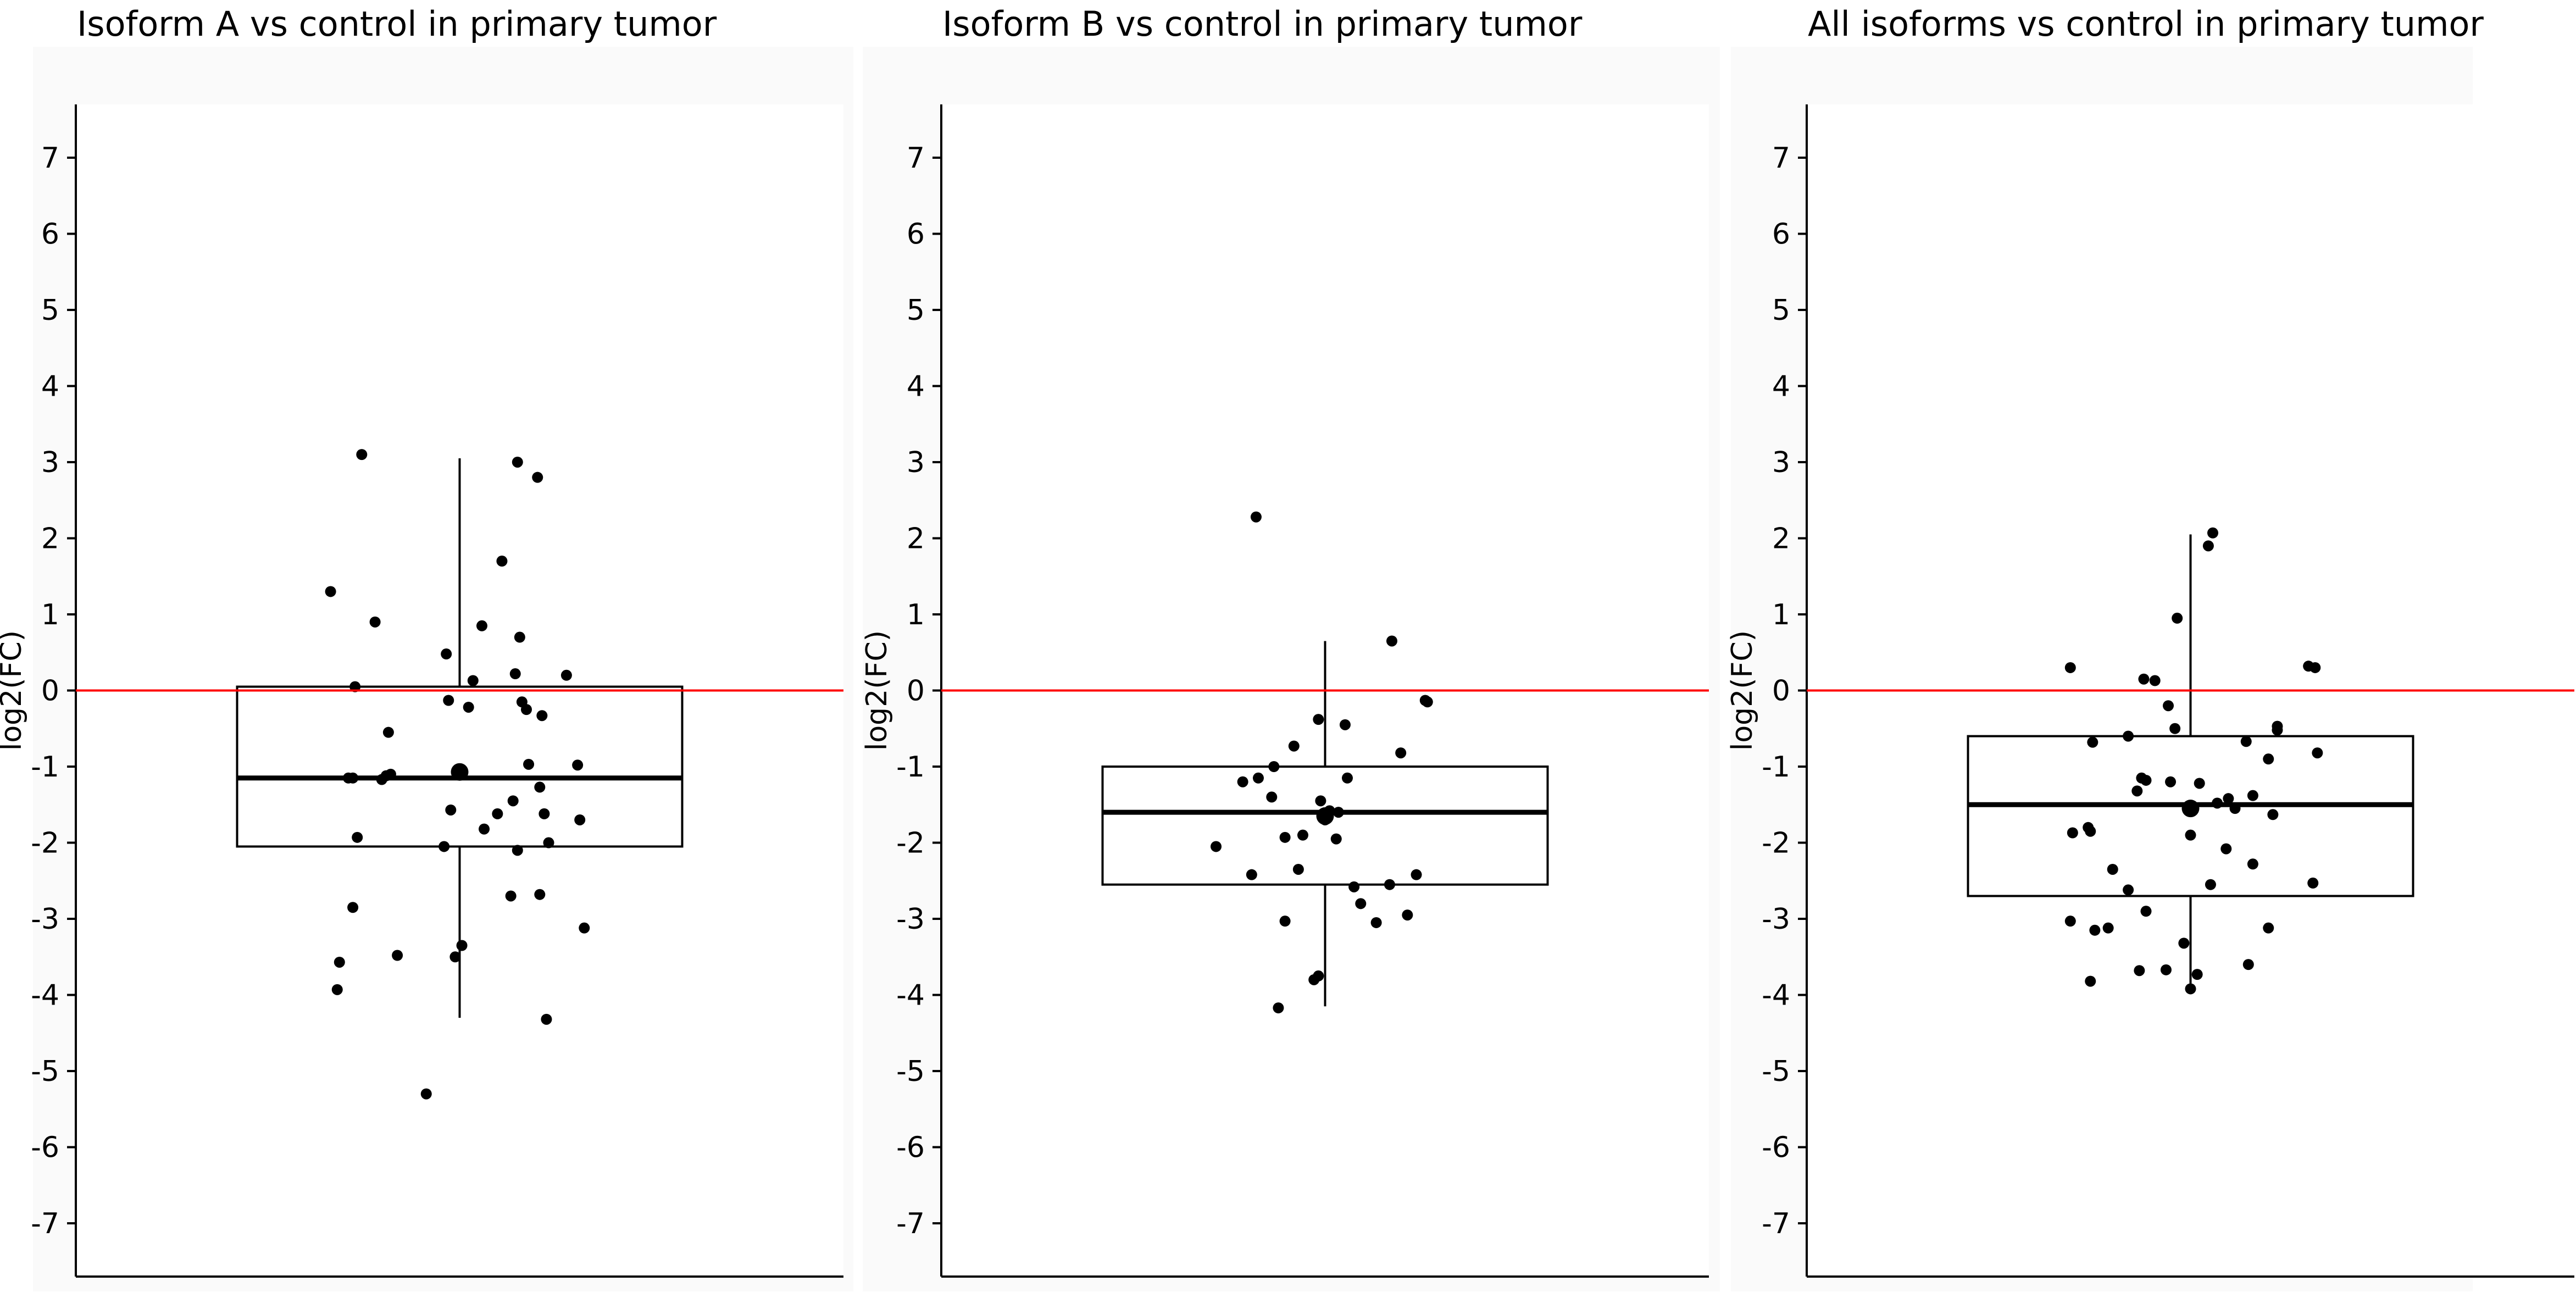 This screenshot has width=2576, height=1298. What do you see at coordinates (2146, 24) in the screenshot?
I see `panel-title: All isoforms vs control in primary tumor` at bounding box center [2146, 24].